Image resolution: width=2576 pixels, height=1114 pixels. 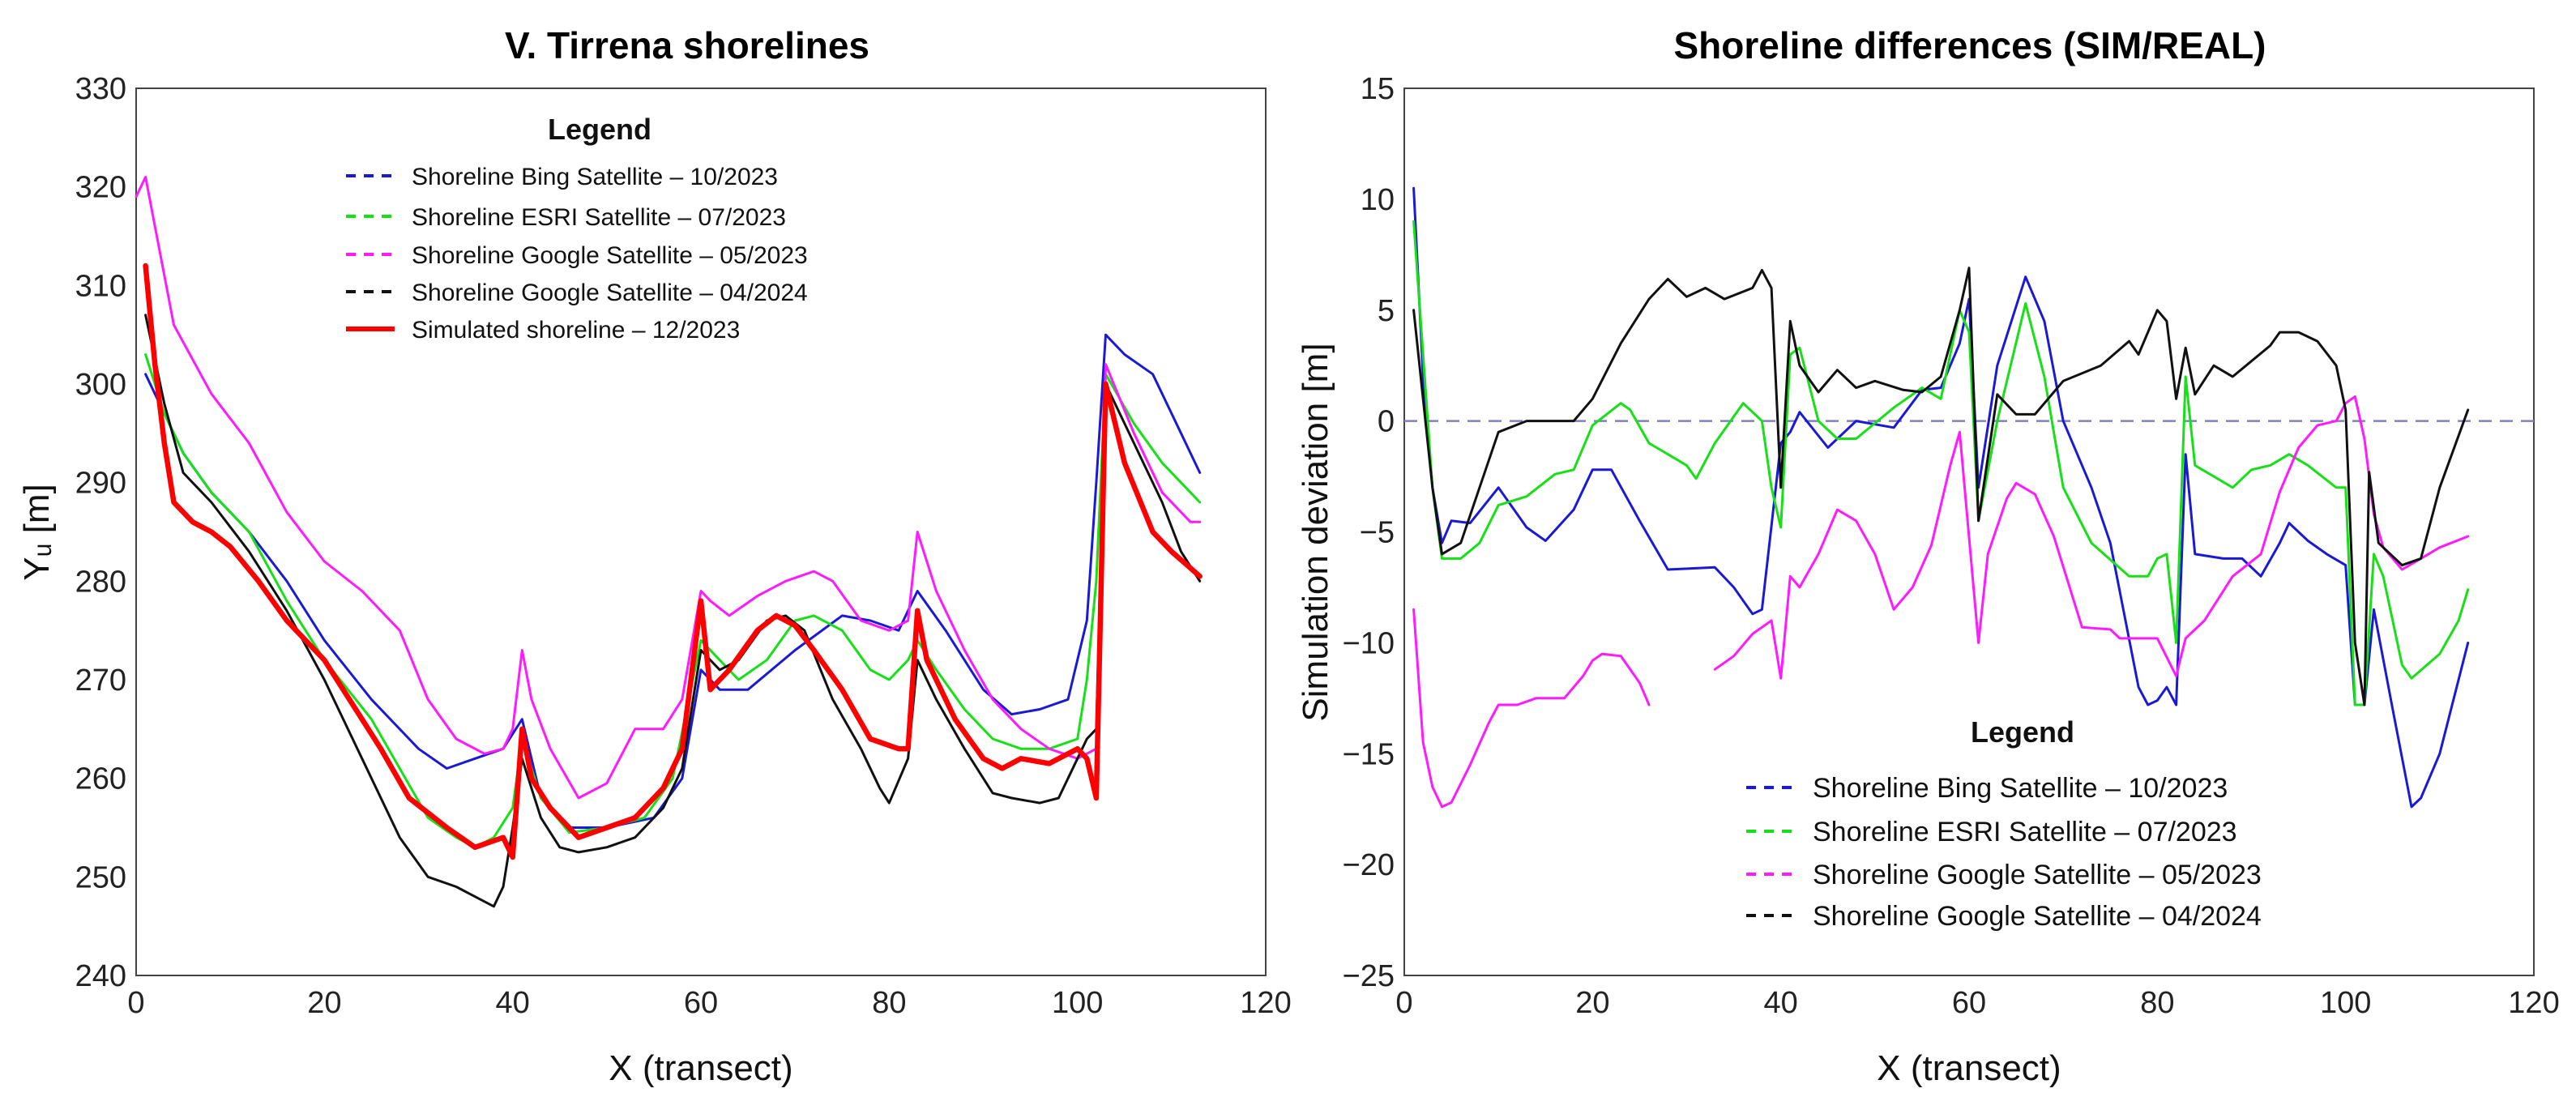 I want to click on y-tick-label: 250, so click(x=100, y=877).